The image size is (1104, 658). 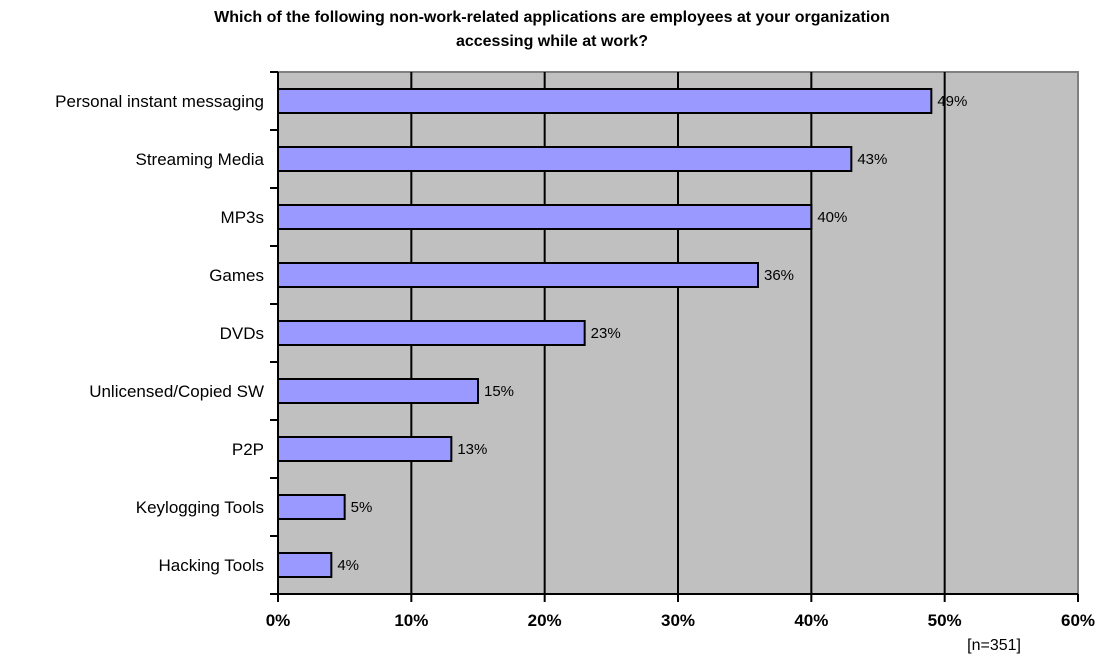 I want to click on x-tick-label-10: 10%, so click(x=411, y=620).